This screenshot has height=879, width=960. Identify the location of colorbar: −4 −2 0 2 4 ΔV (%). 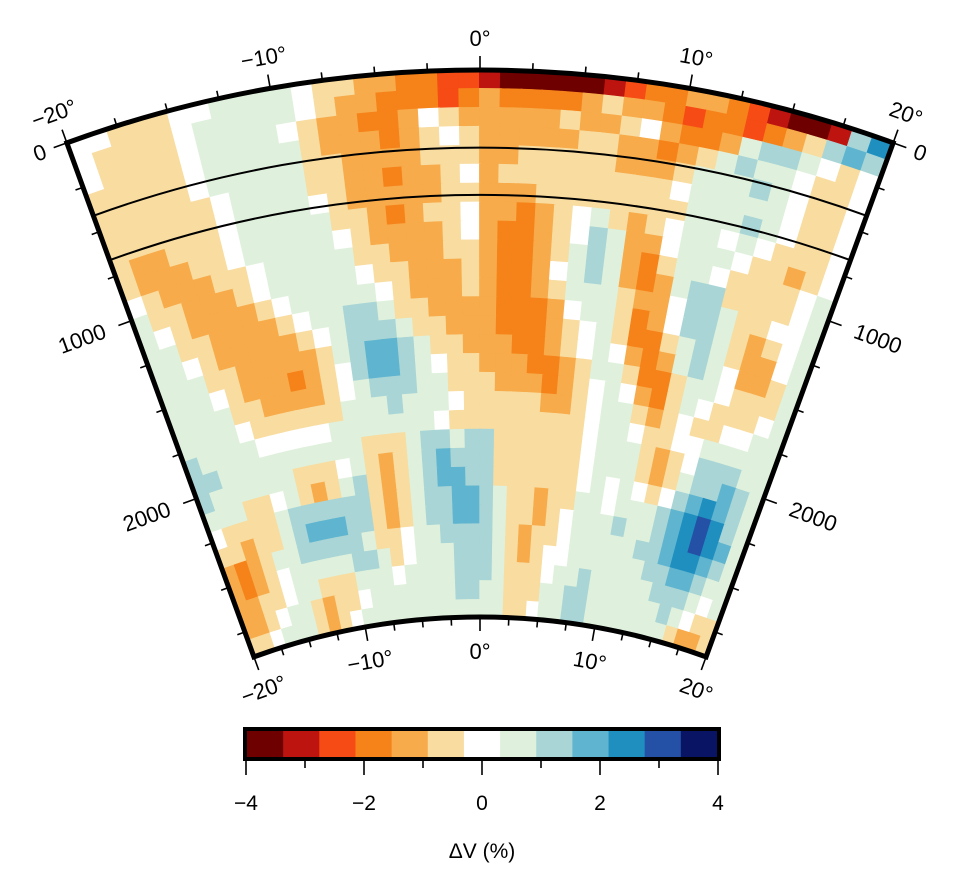
(479, 795).